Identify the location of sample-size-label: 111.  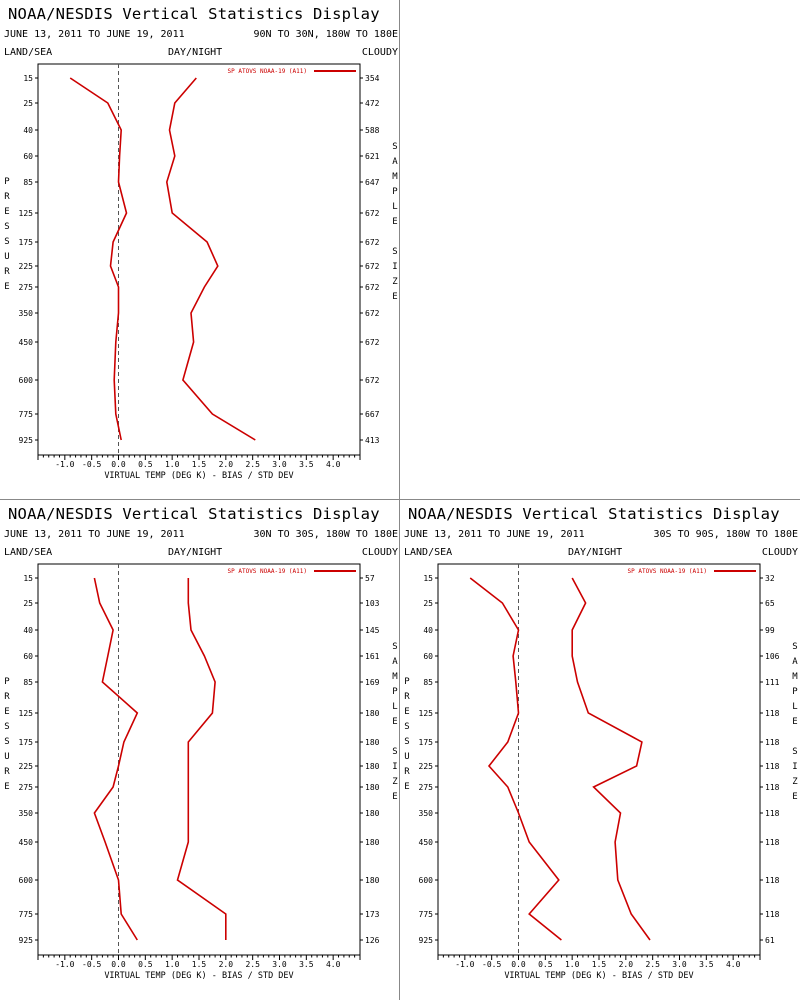
(772, 682).